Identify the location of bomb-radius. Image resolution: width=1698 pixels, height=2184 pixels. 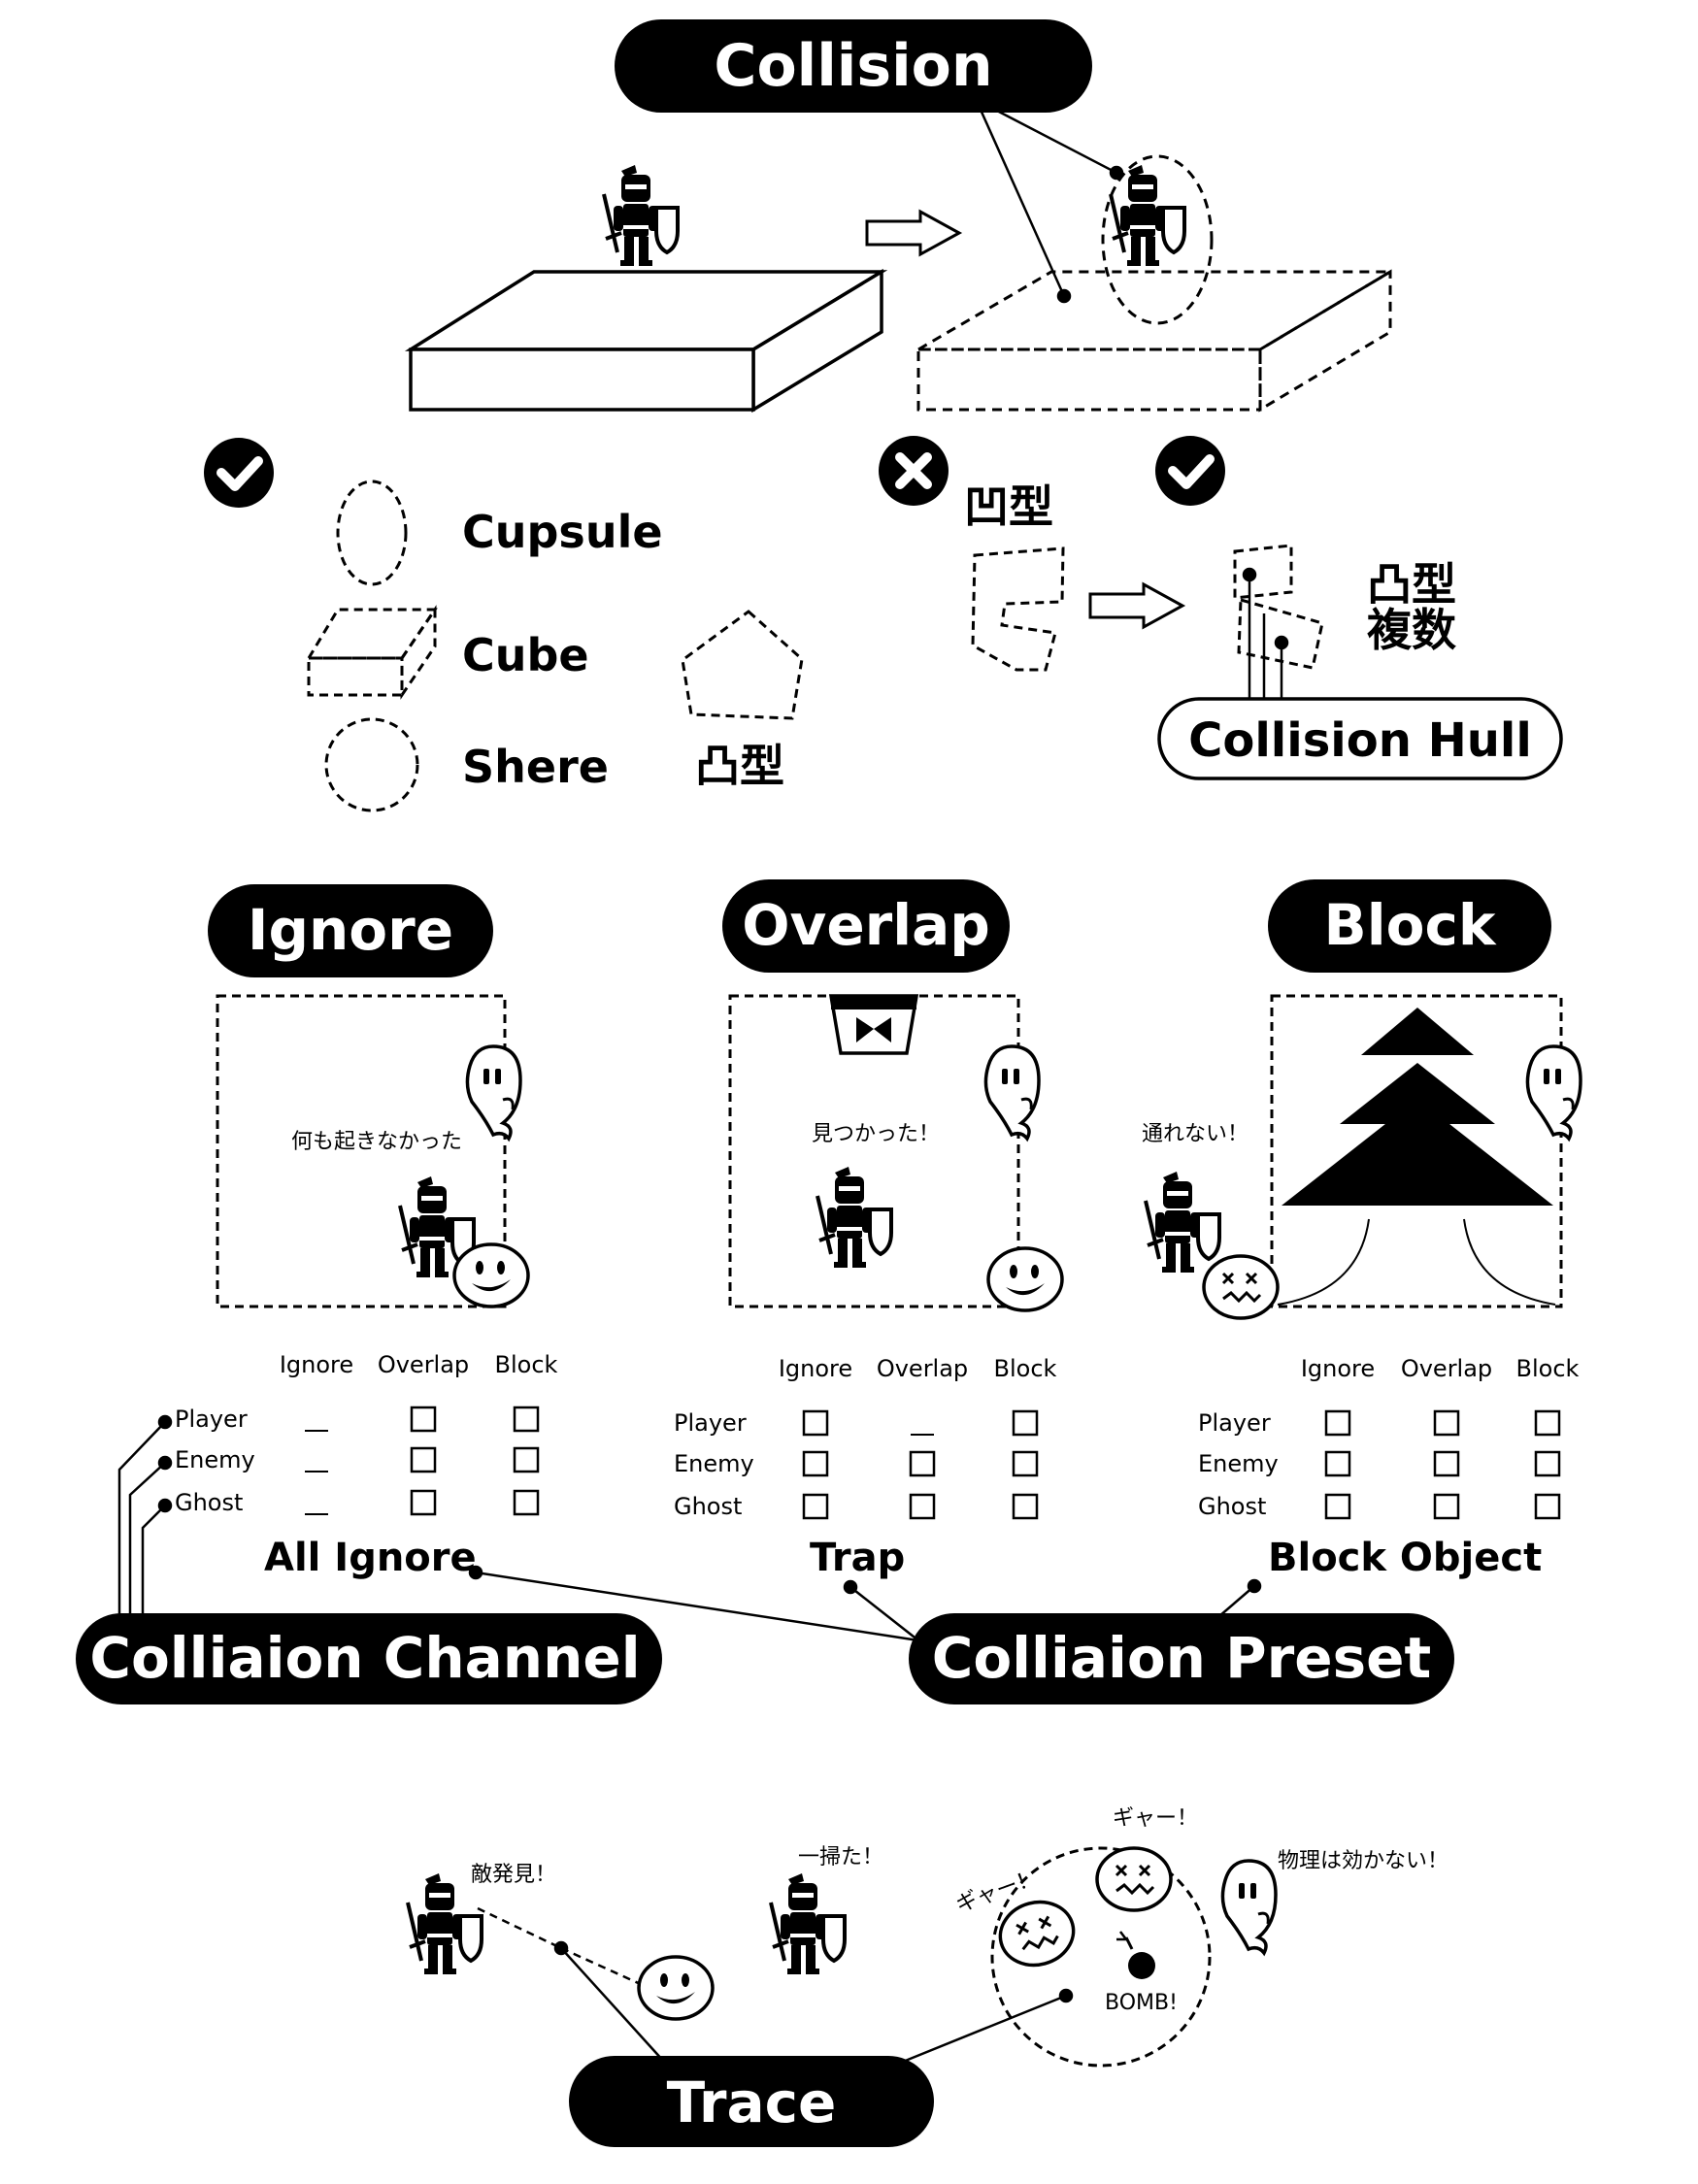
(1101, 1957).